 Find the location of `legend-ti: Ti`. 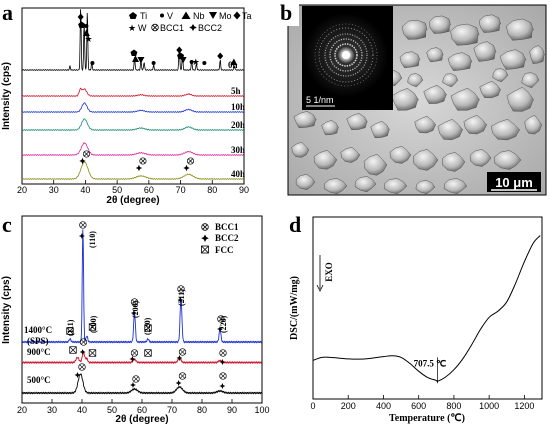

legend-ti: Ti is located at coordinates (143, 16).